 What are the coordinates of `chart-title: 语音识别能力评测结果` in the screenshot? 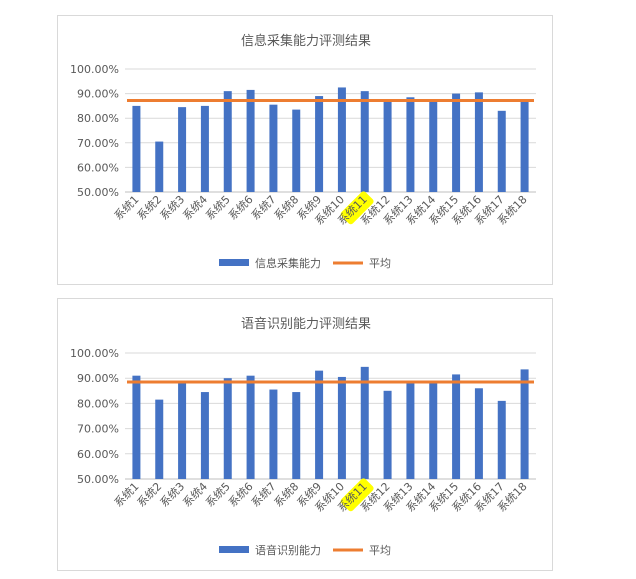 It's located at (306, 324).